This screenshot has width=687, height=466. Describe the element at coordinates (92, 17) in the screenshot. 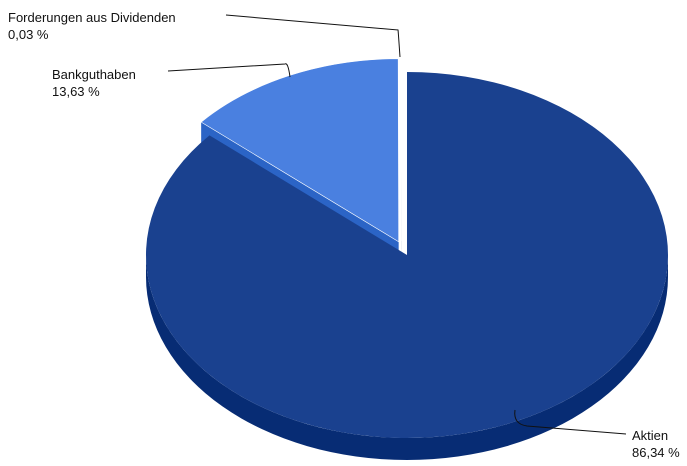

I see `slice-label-2: Forderungen aus Dividenden` at that location.